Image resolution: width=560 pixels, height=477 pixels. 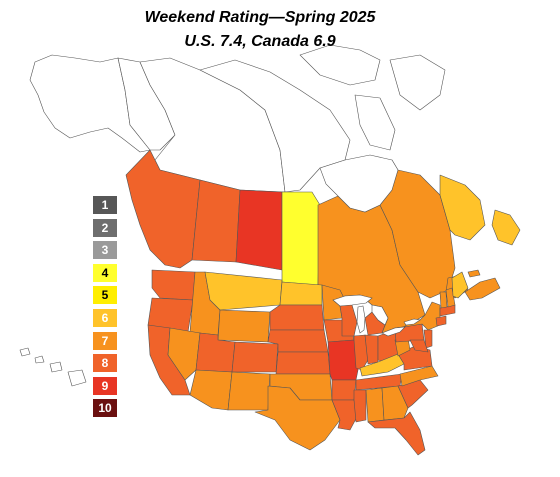 What do you see at coordinates (375, 405) in the screenshot?
I see `region-alabama` at bounding box center [375, 405].